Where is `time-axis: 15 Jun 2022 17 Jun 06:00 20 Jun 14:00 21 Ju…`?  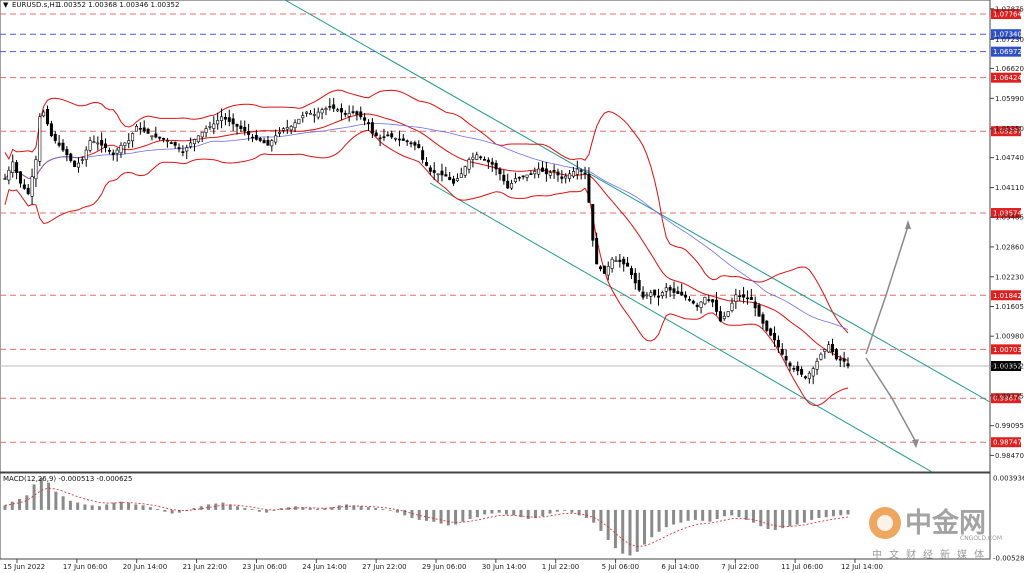
time-axis: 15 Jun 2022 17 Jun 06:00 20 Jun 14:00 21 Ju… is located at coordinates (443, 565).